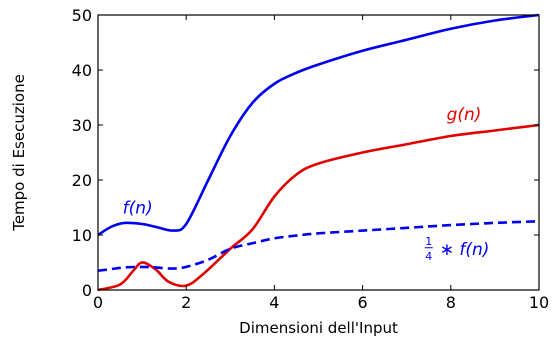 The width and height of the screenshot is (553, 337). I want to click on series-annotation-1: g(n), so click(464, 115).